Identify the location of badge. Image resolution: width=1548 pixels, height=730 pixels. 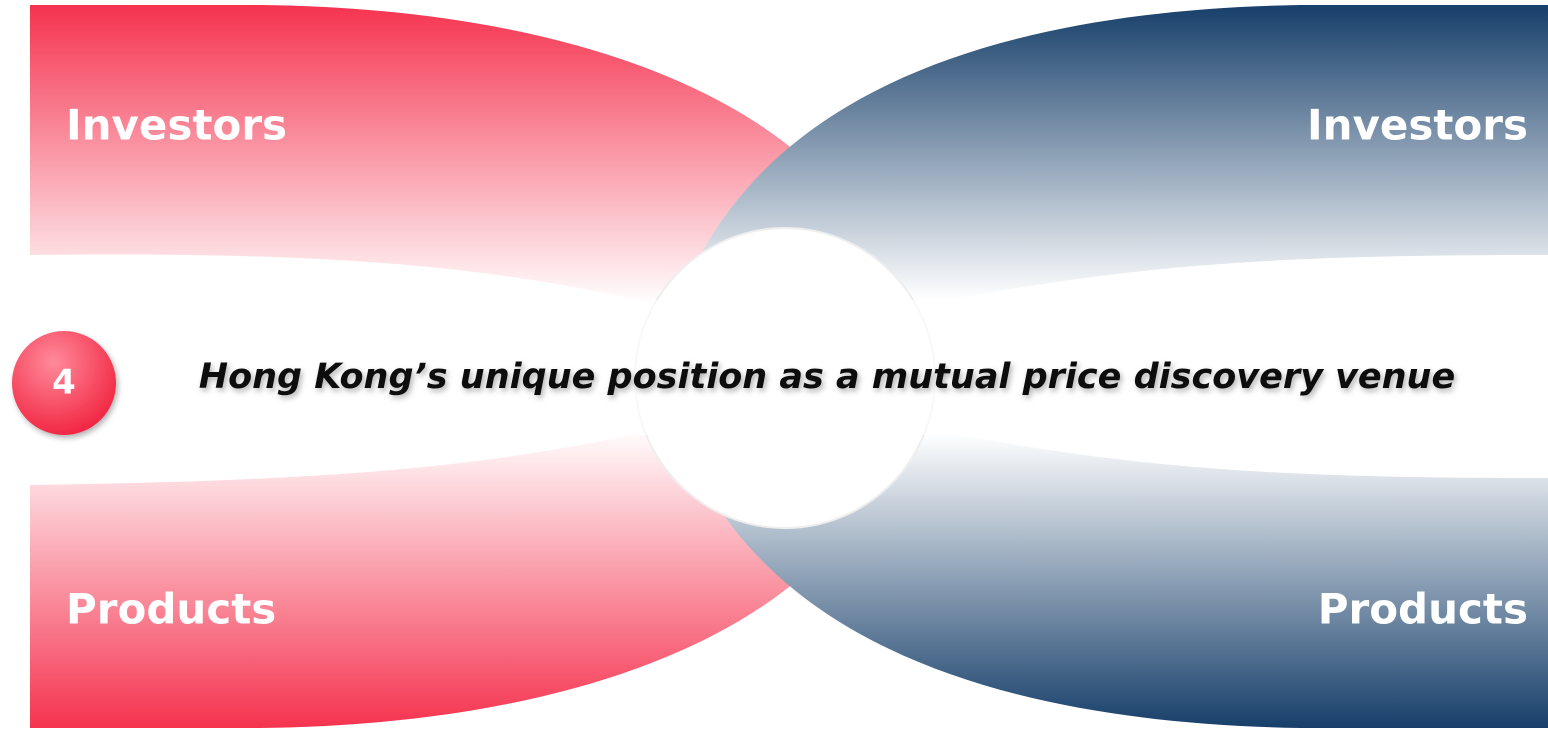
(64, 383).